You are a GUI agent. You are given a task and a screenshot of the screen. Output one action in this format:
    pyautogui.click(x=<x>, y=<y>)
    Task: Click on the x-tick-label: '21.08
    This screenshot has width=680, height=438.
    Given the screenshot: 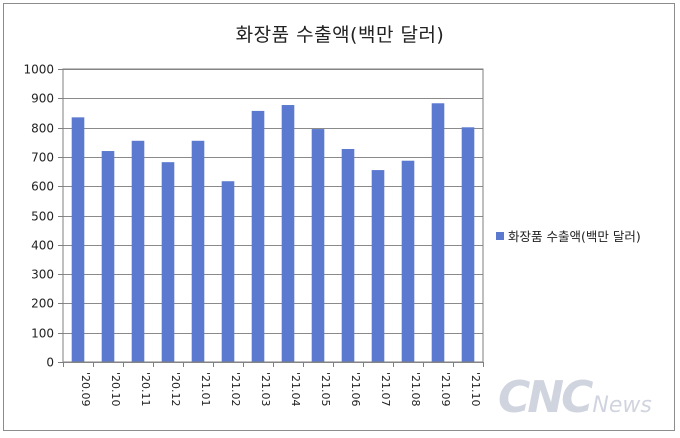 What is the action you would take?
    pyautogui.click(x=415, y=389)
    